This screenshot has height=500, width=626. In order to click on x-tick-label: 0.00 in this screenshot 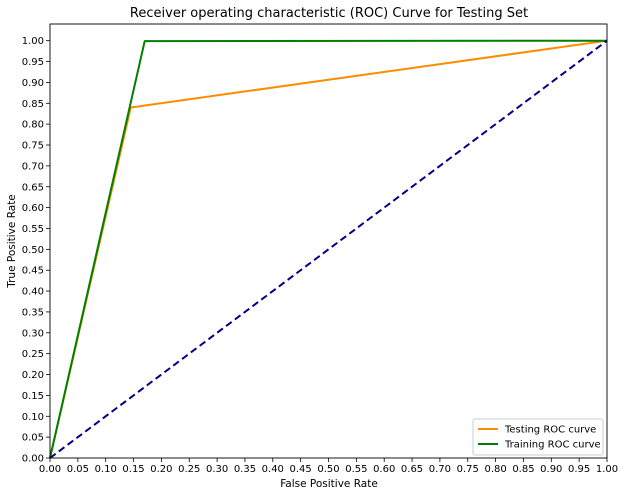, I will do `click(50, 469)`.